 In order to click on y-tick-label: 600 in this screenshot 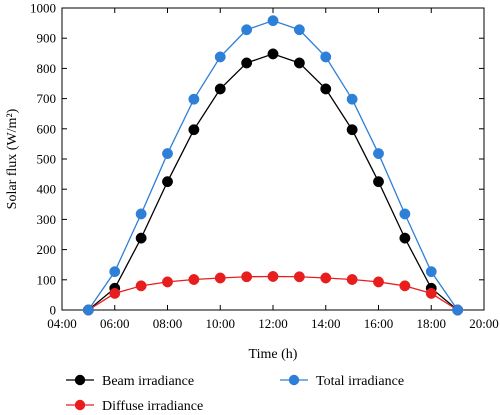, I will do `click(47, 128)`.